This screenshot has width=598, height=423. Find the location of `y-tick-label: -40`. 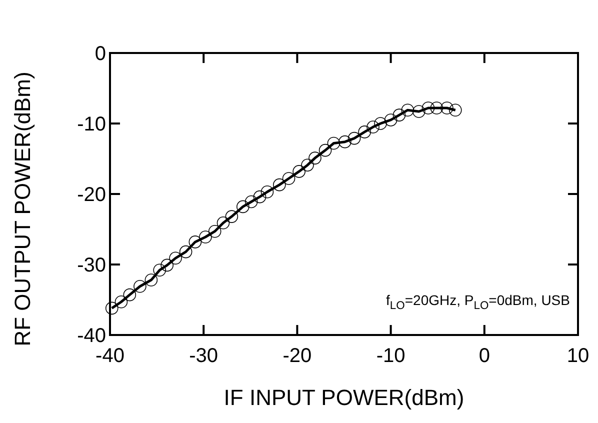

y-tick-label: -40 is located at coordinates (91, 336).